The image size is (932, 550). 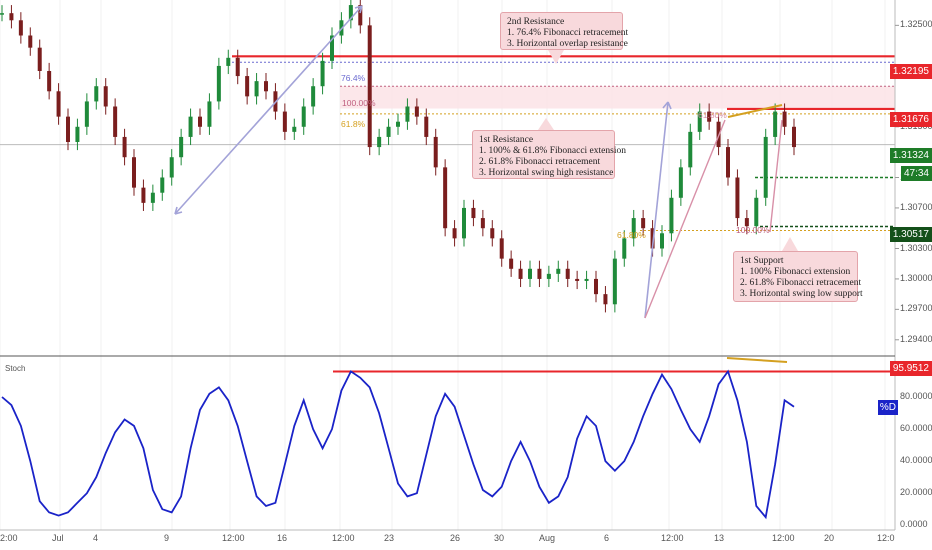 What do you see at coordinates (568, 33) in the screenshot?
I see `annotation-line: 1. 76.4% Fibonacci retracement` at bounding box center [568, 33].